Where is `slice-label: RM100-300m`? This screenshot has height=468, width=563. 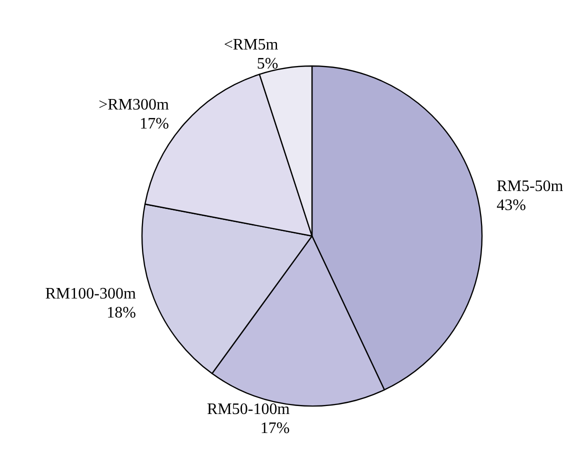
slice-label: RM100-300m is located at coordinates (90, 294).